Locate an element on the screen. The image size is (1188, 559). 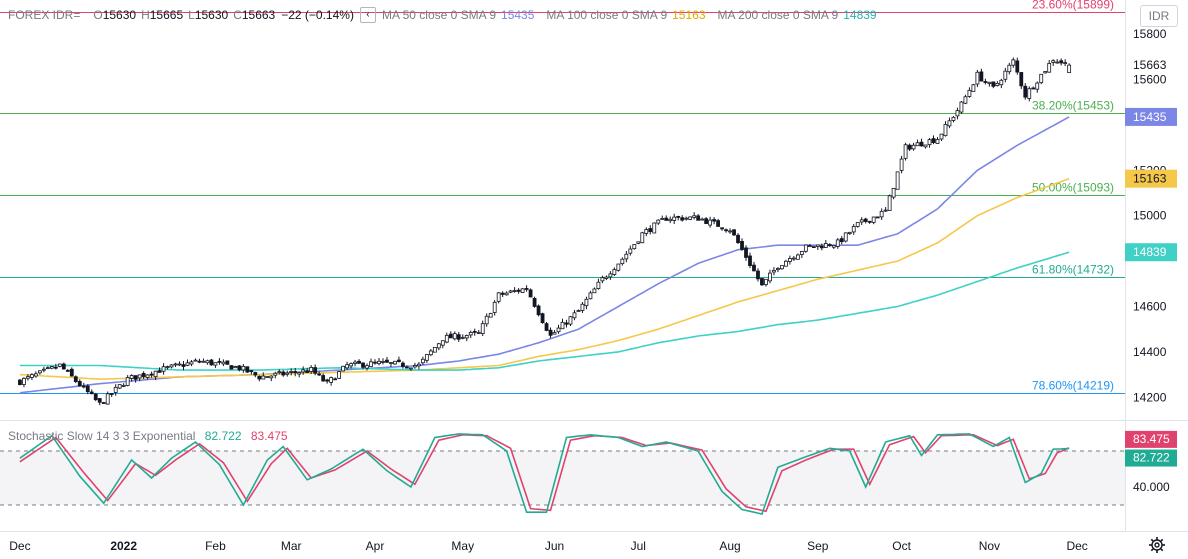
ma100-label: MA 100 close 0 SMA 9 is located at coordinates (607, 15).